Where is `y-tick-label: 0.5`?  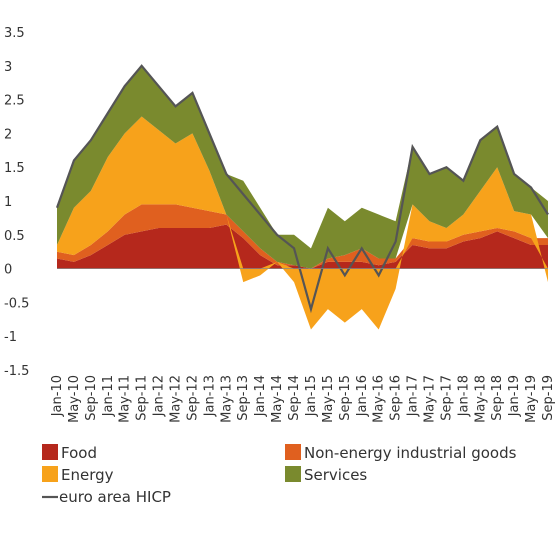 y-tick-label: 0.5 is located at coordinates (14, 236).